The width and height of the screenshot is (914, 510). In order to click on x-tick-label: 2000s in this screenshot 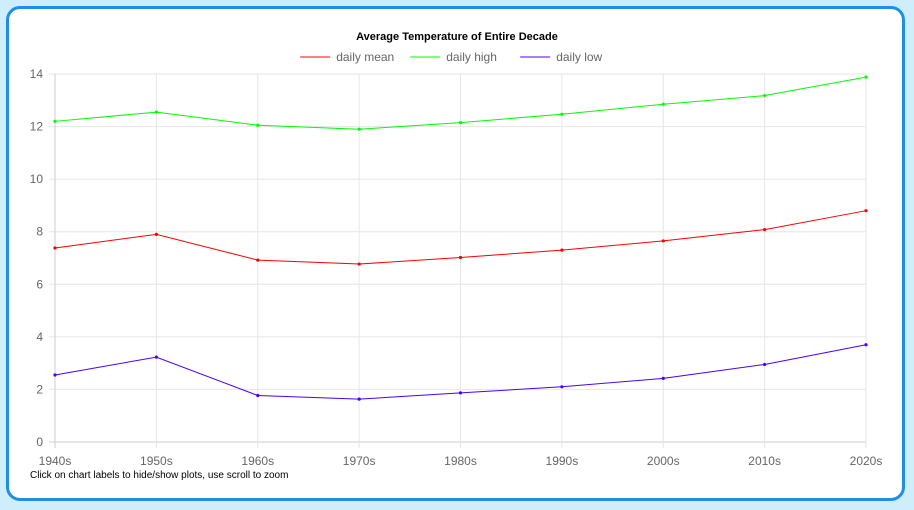, I will do `click(663, 461)`.